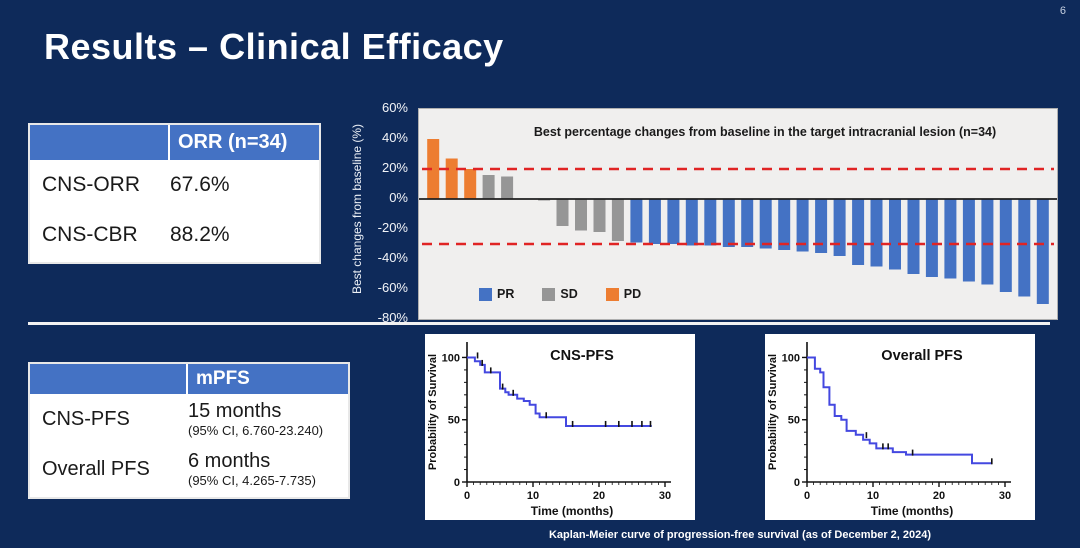 The image size is (1080, 548). What do you see at coordinates (632, 294) in the screenshot?
I see `legend-label: PD` at bounding box center [632, 294].